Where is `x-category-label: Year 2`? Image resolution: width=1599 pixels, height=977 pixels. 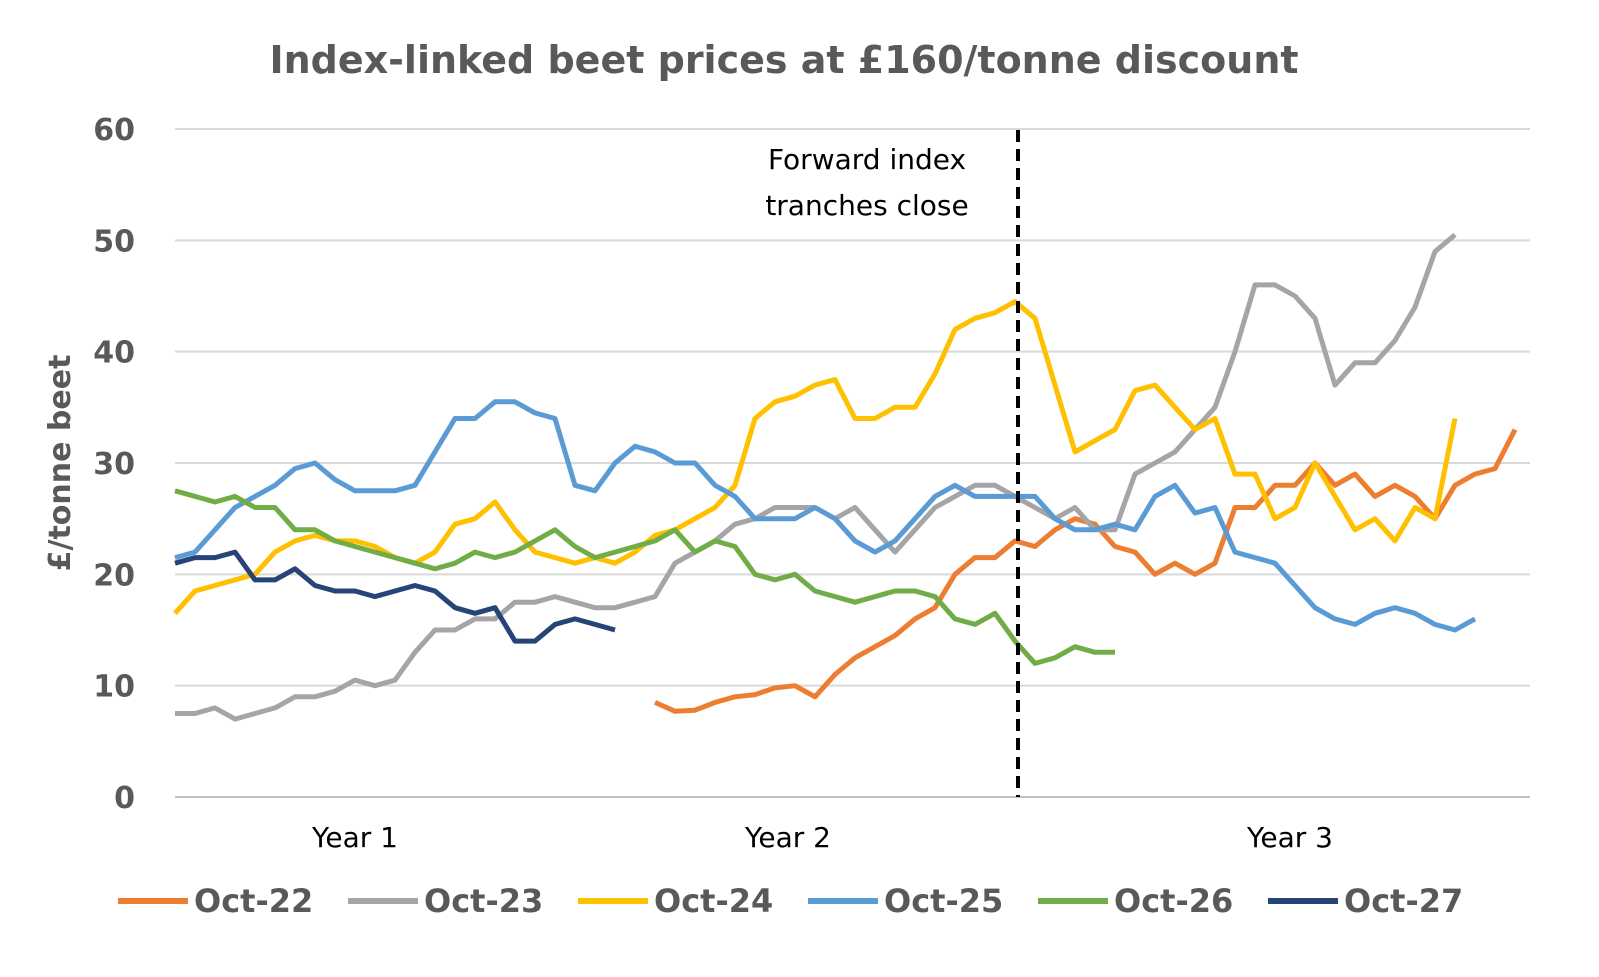 x-category-label: Year 2 is located at coordinates (787, 837).